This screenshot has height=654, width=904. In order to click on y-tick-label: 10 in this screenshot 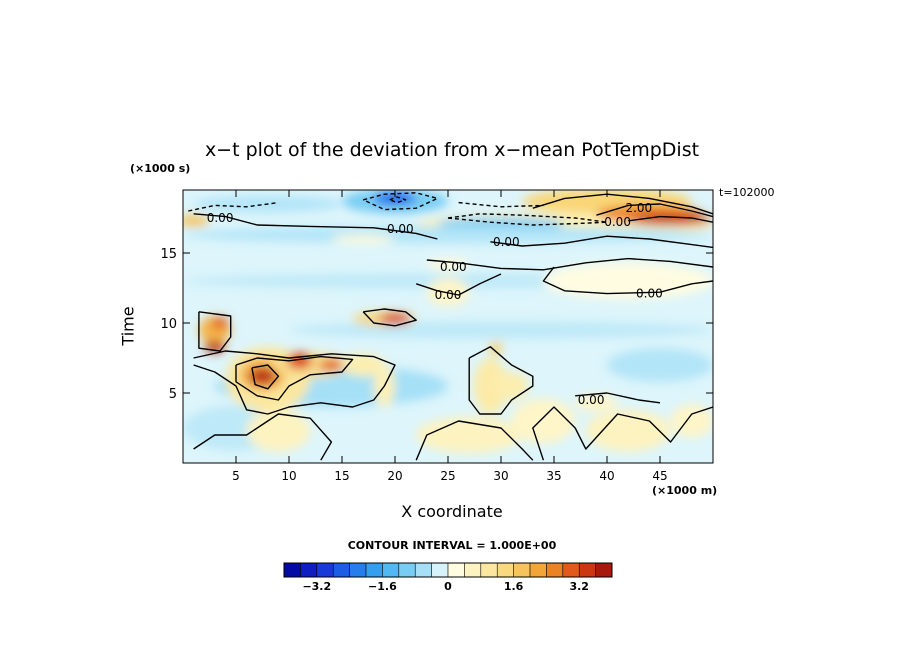, I will do `click(168, 324)`.